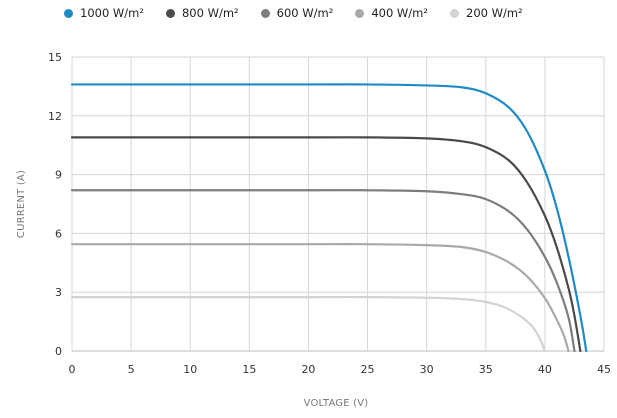  I want to click on y-tick-label: 3, so click(58, 292).